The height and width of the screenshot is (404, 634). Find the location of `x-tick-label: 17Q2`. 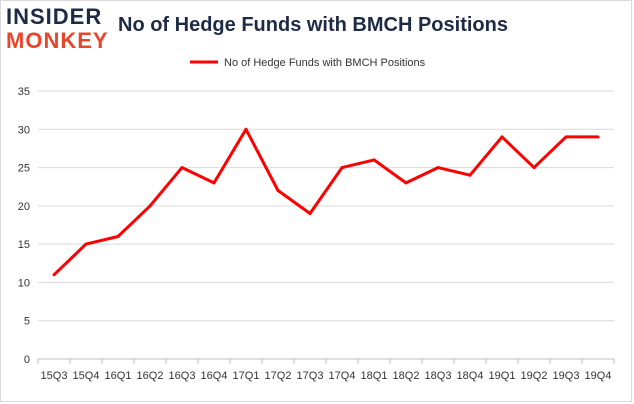

x-tick-label: 17Q2 is located at coordinates (278, 376).